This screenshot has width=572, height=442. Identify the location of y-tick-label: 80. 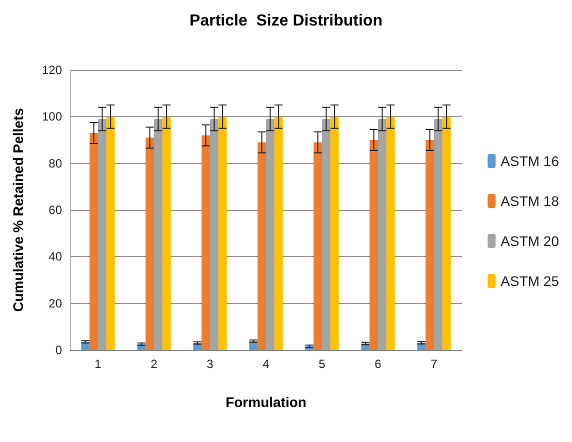
(55, 163).